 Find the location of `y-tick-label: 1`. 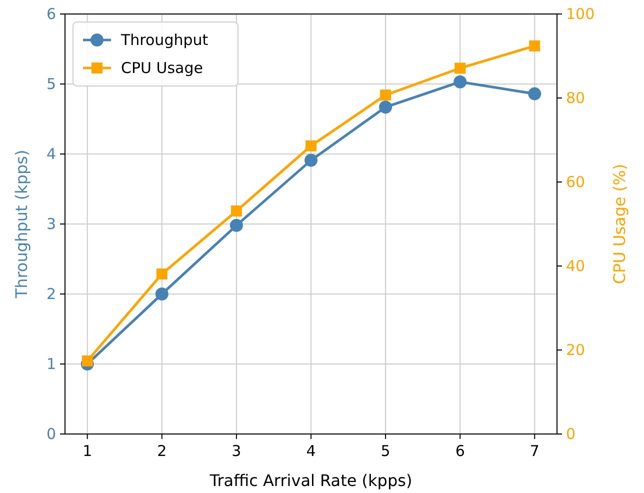

y-tick-label: 1 is located at coordinates (51, 364).